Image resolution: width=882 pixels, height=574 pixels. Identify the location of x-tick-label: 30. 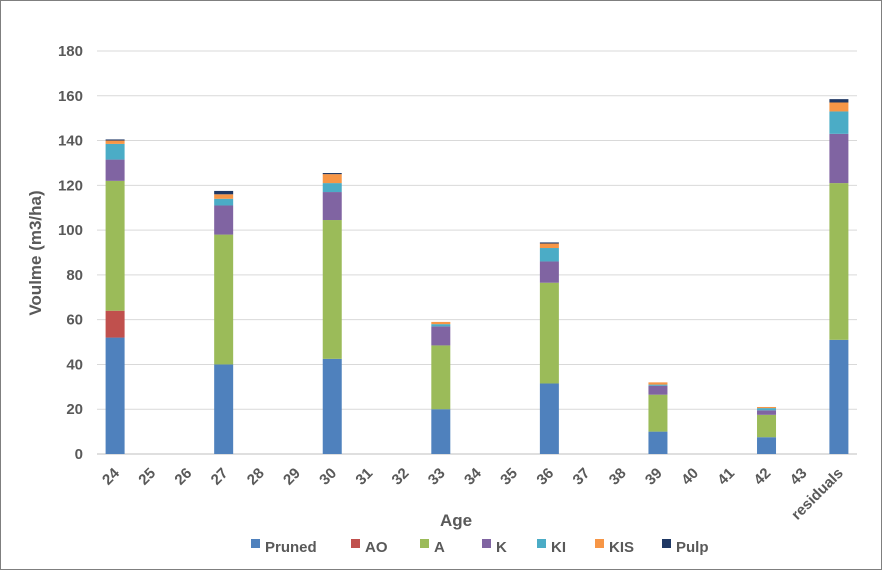
(328, 477).